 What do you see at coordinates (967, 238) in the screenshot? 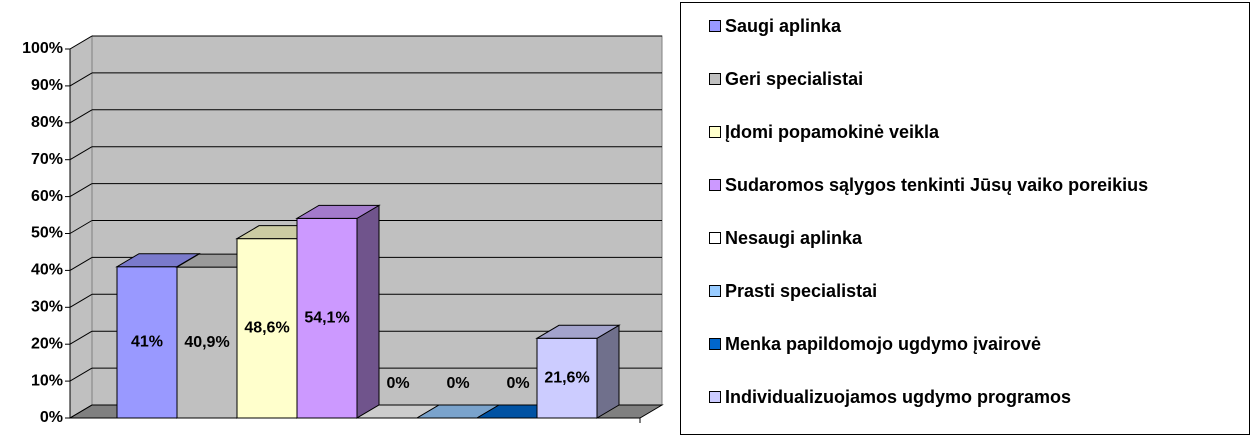
I see `legend-item: Nesaugi aplinka` at bounding box center [967, 238].